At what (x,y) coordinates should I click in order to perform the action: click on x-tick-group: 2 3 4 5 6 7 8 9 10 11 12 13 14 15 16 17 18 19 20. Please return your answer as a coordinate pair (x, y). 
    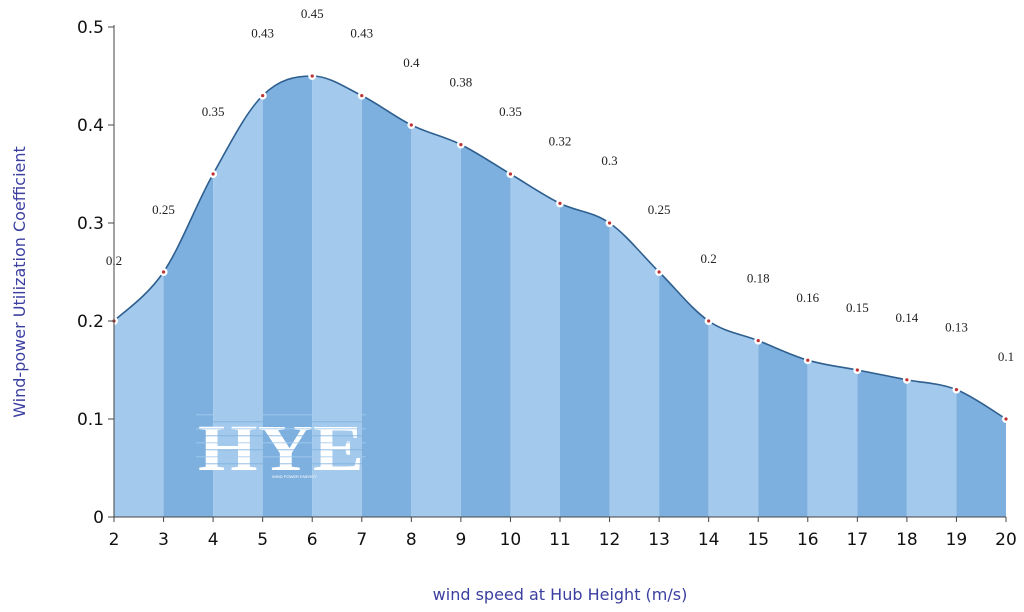
    Looking at the image, I should click on (563, 533).